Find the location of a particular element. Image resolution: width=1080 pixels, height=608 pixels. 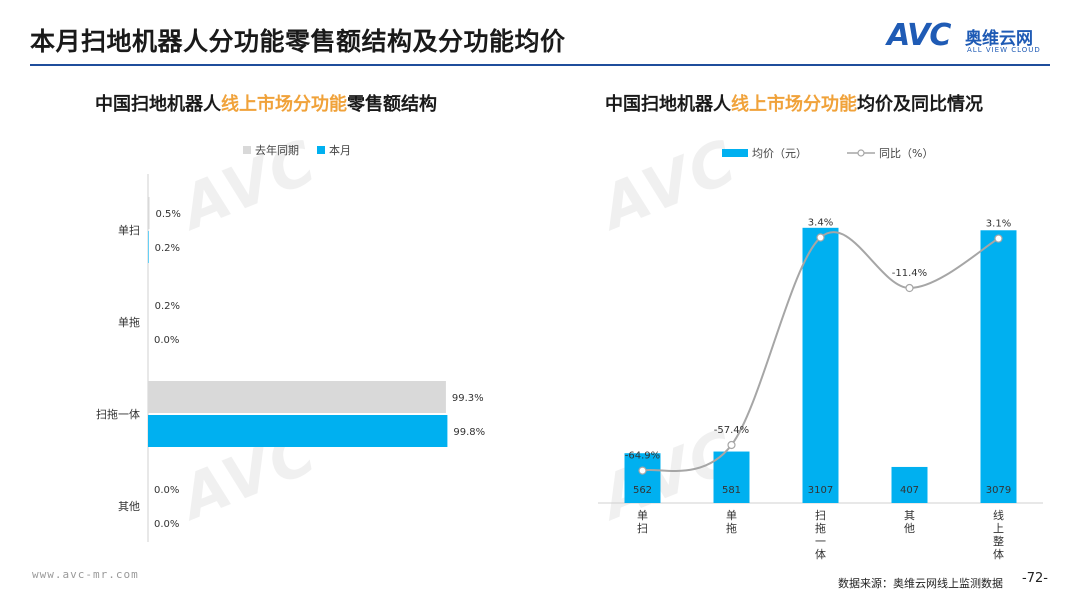

right-title-highlight: 线上市场分功能 is located at coordinates (794, 104).